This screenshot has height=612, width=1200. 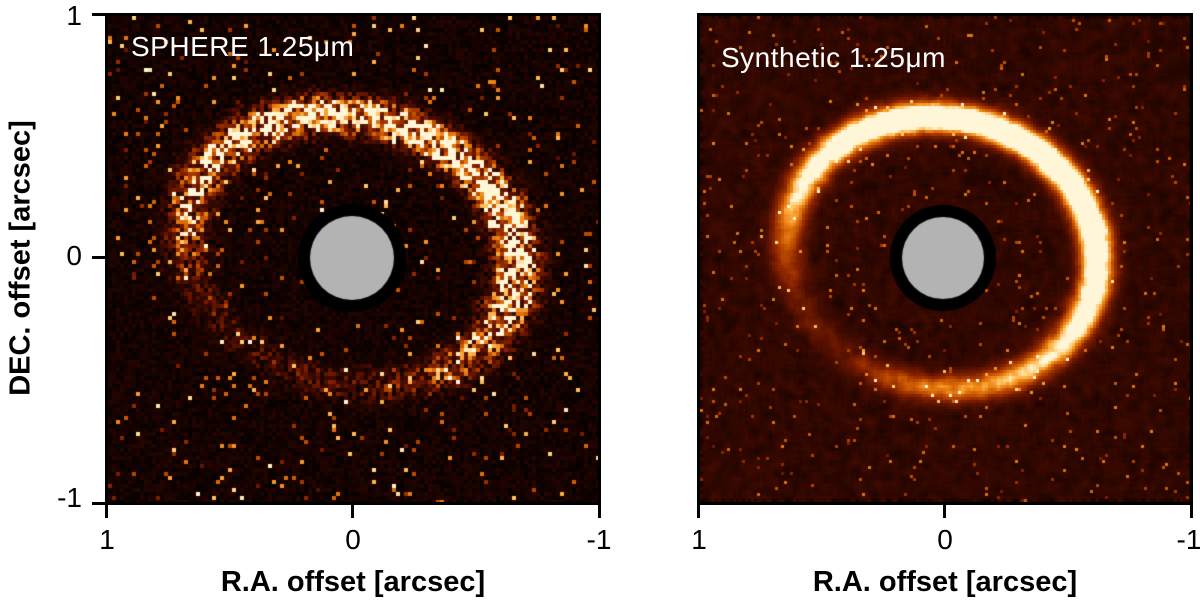 What do you see at coordinates (353, 582) in the screenshot?
I see `x-axis-title-left: R.A. offset [arcsec]` at bounding box center [353, 582].